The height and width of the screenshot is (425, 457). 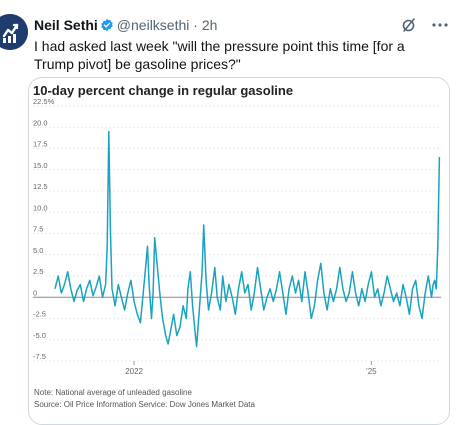 I want to click on y-tick-label: 0, so click(x=35, y=292).